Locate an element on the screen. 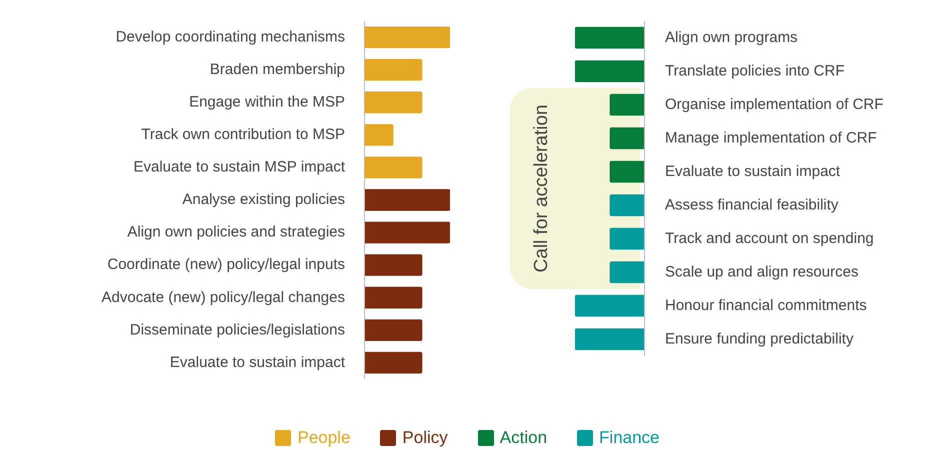  y-tick-label: Organise implementation of CRF is located at coordinates (774, 104).